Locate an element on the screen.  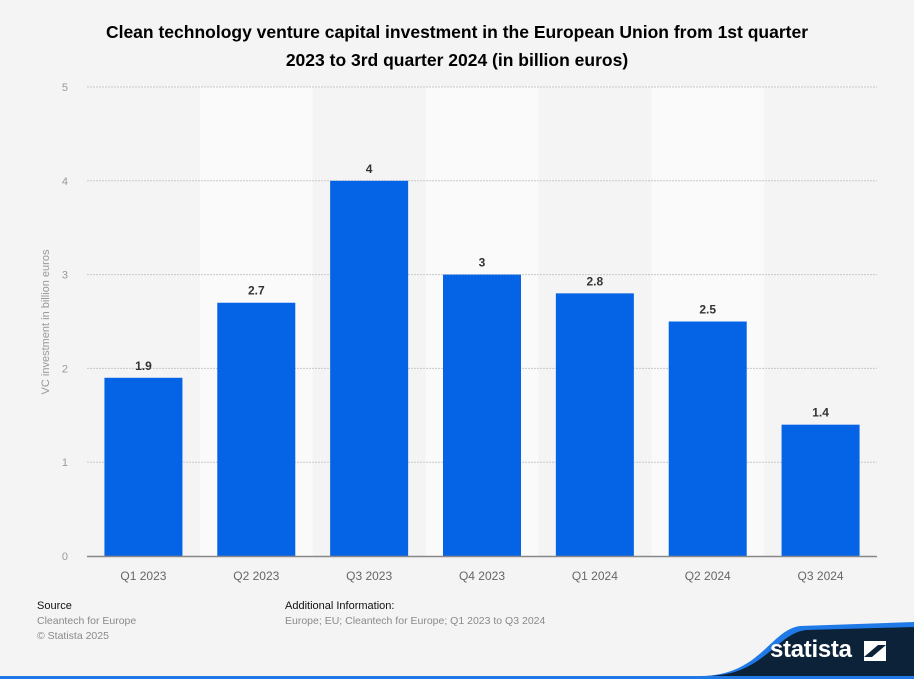
y-tick-label: 3 is located at coordinates (65, 276).